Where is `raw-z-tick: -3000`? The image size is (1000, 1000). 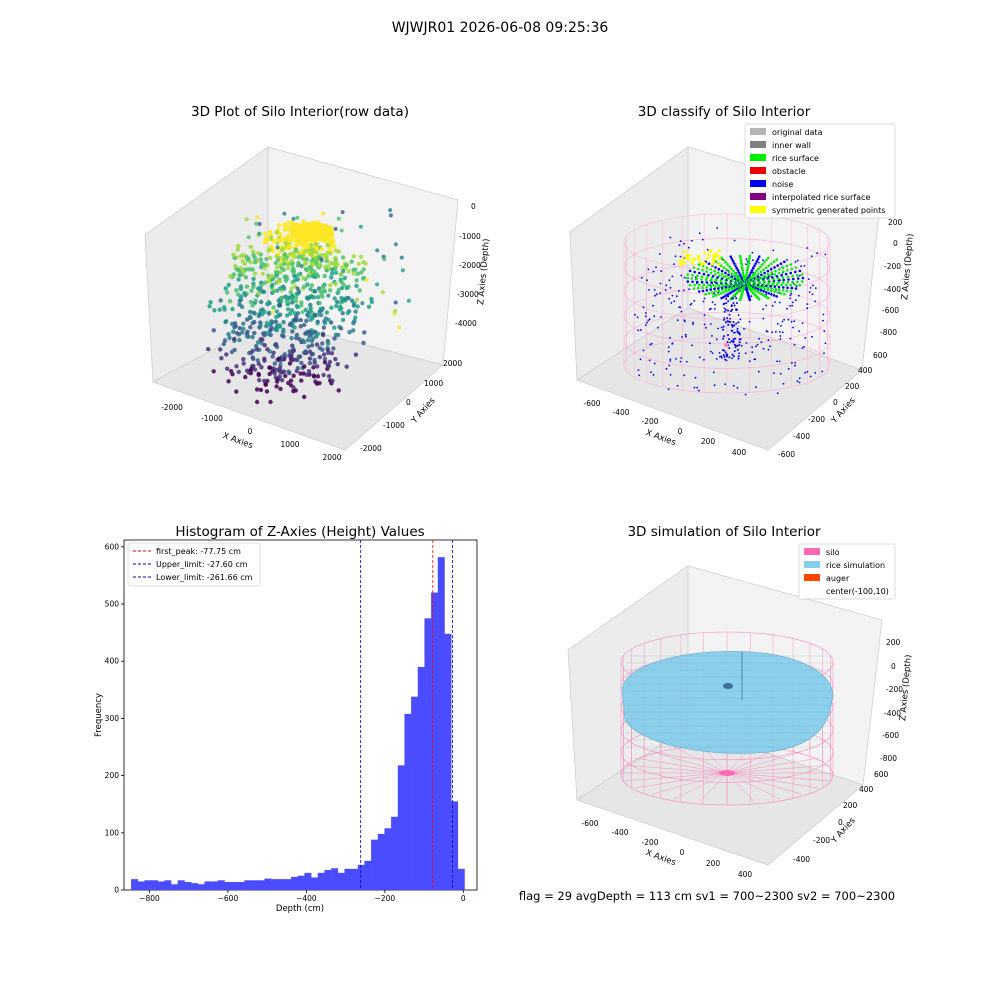
raw-z-tick: -3000 is located at coordinates (468, 294).